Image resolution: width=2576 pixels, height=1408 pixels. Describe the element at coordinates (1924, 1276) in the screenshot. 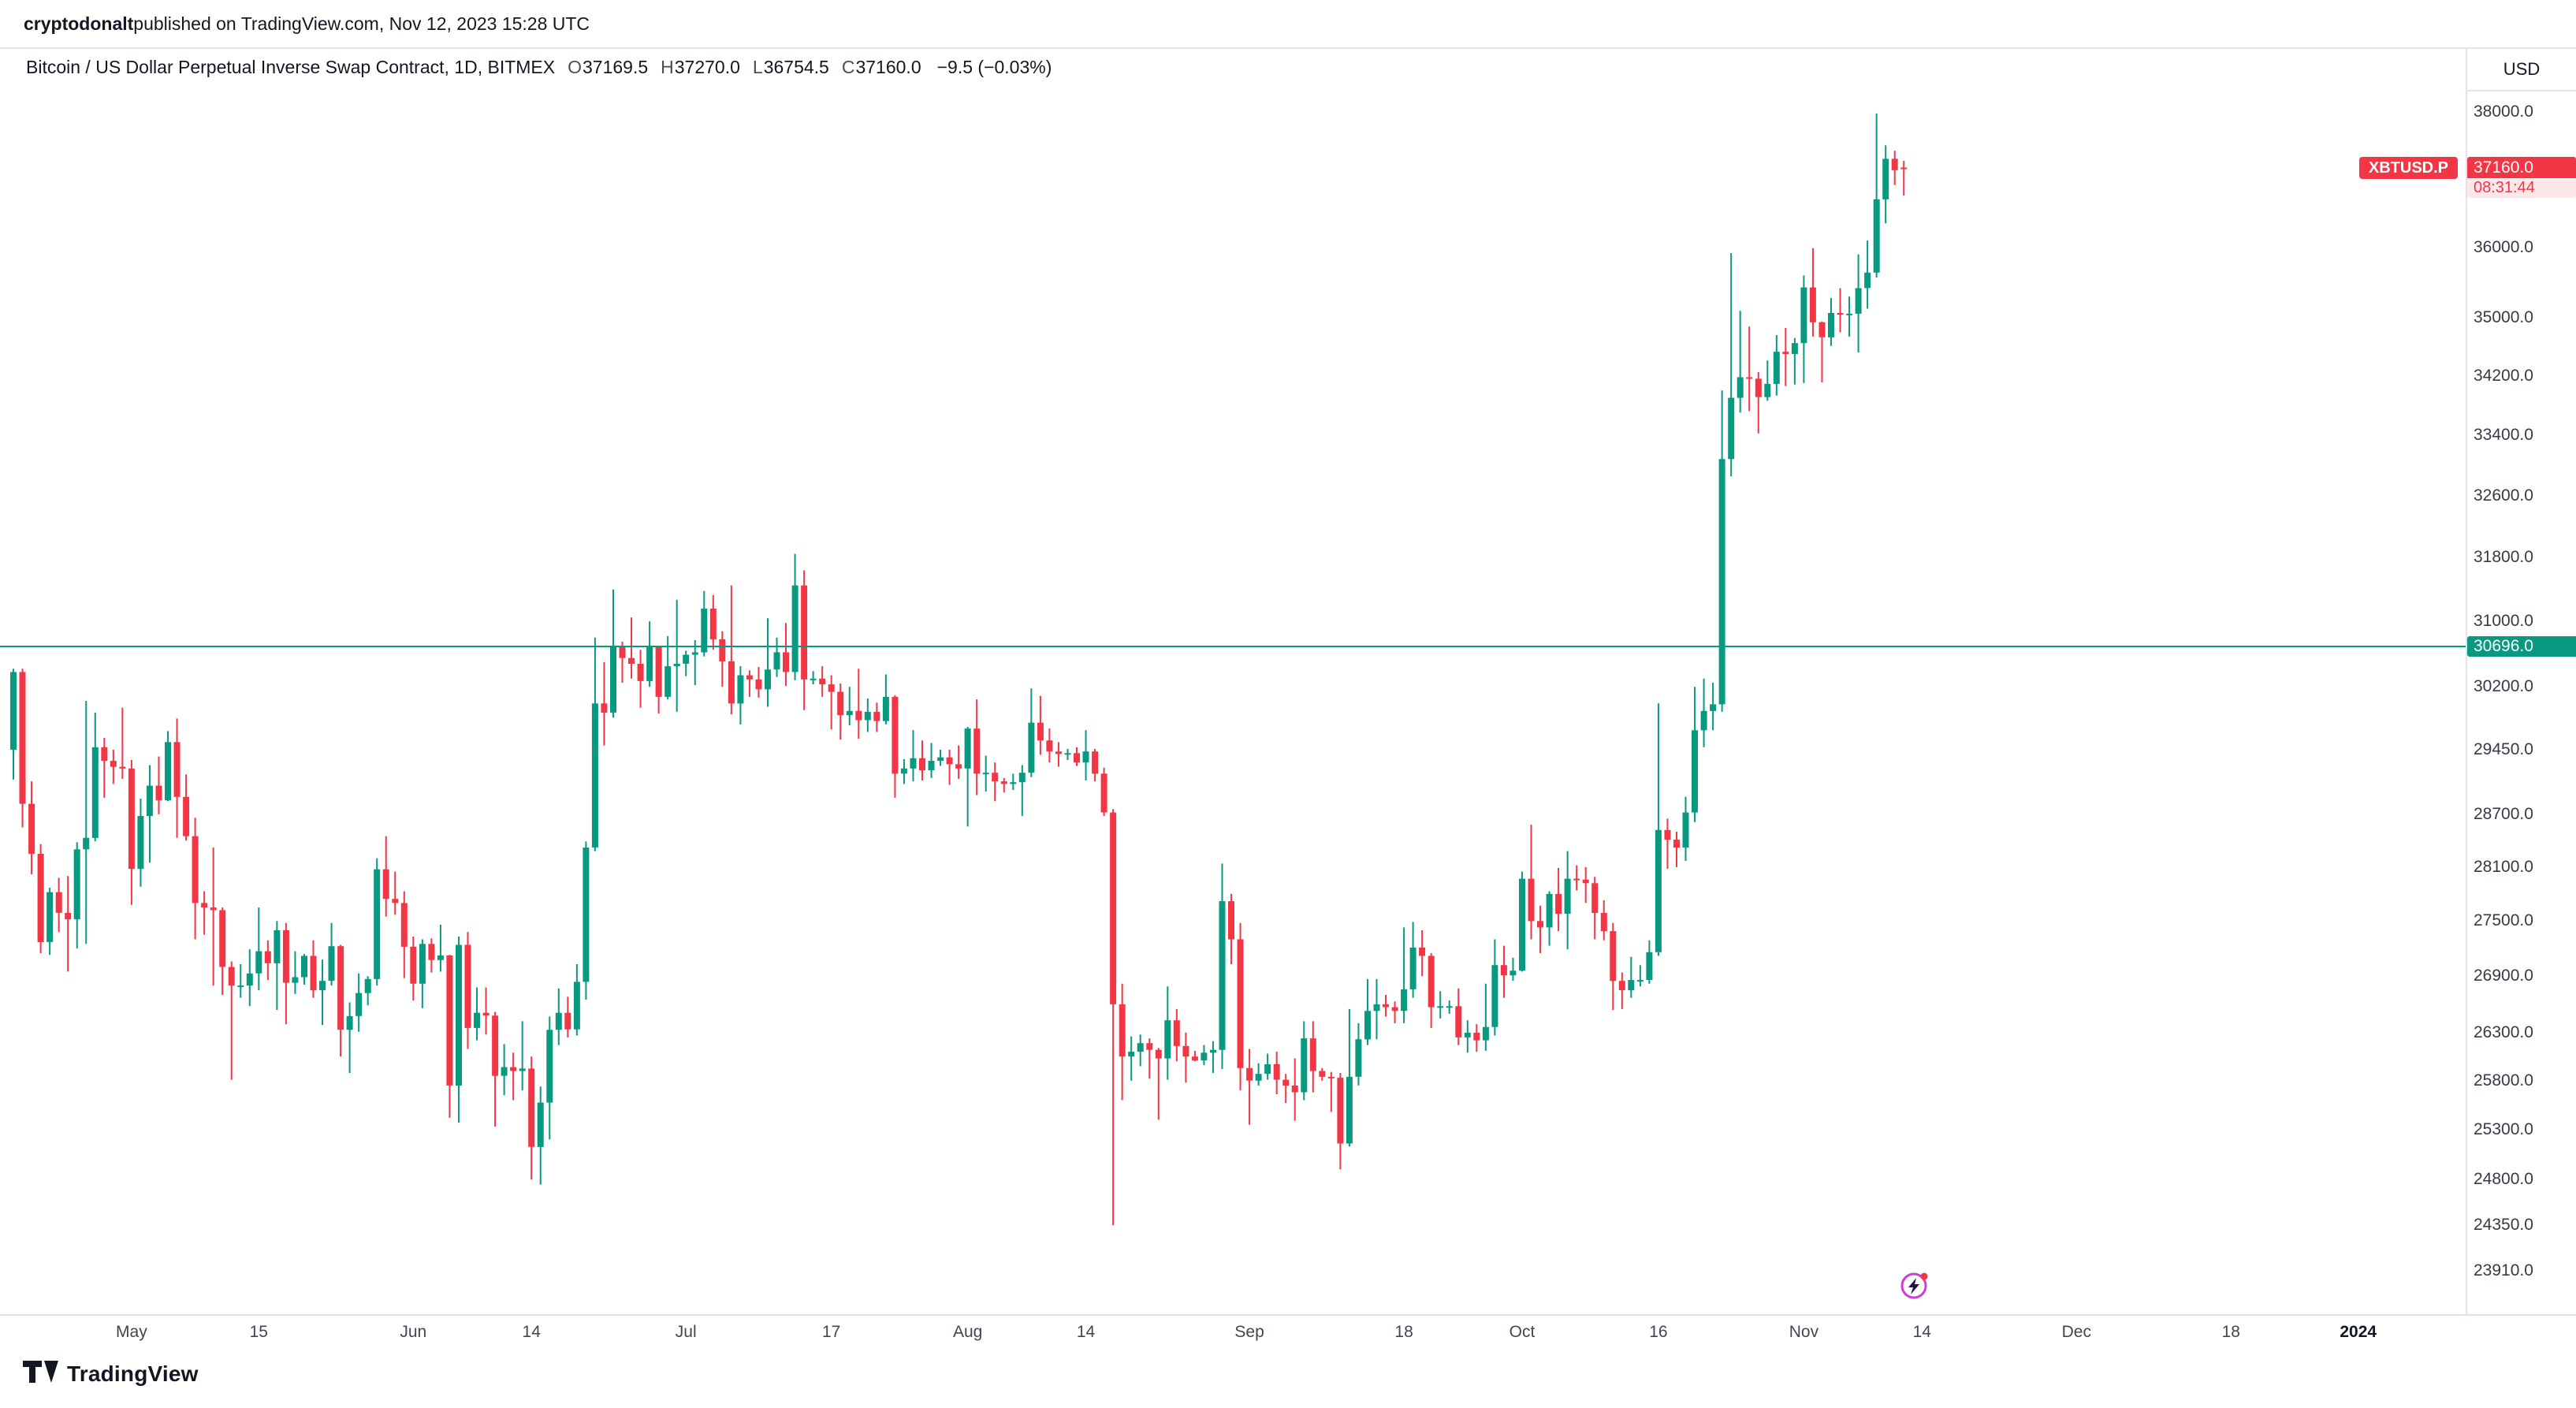

I see `notification-dot` at that location.